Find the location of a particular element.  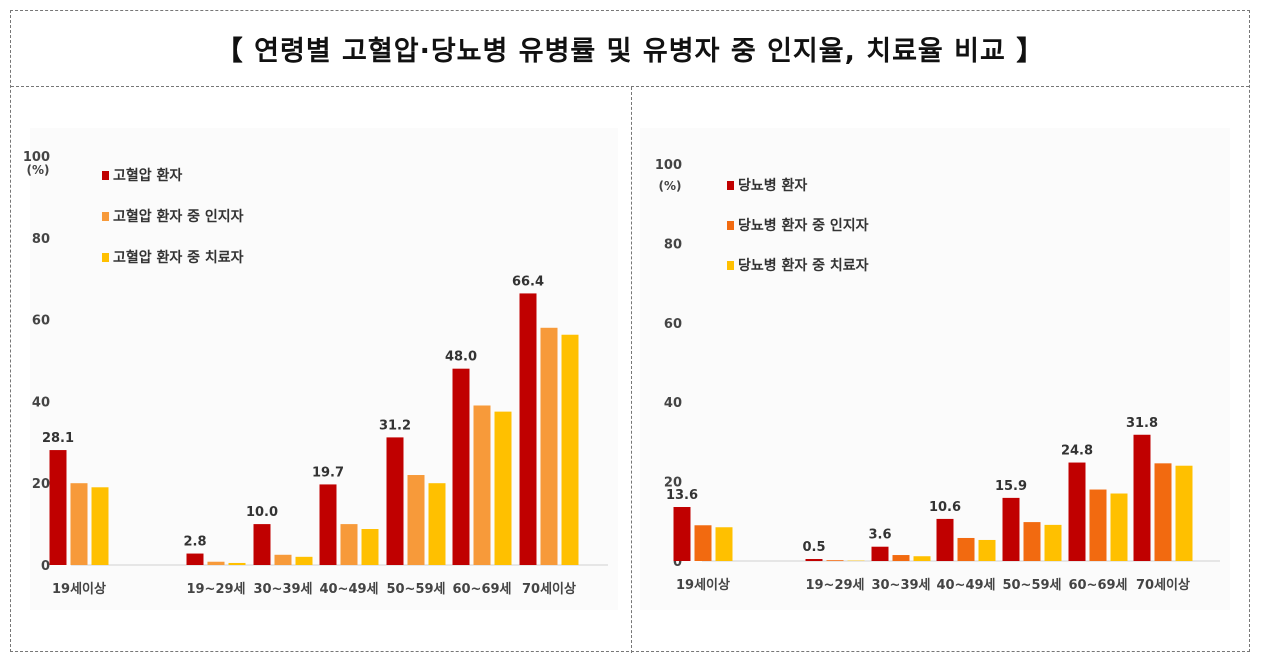

data-label: 10.0 is located at coordinates (262, 512).